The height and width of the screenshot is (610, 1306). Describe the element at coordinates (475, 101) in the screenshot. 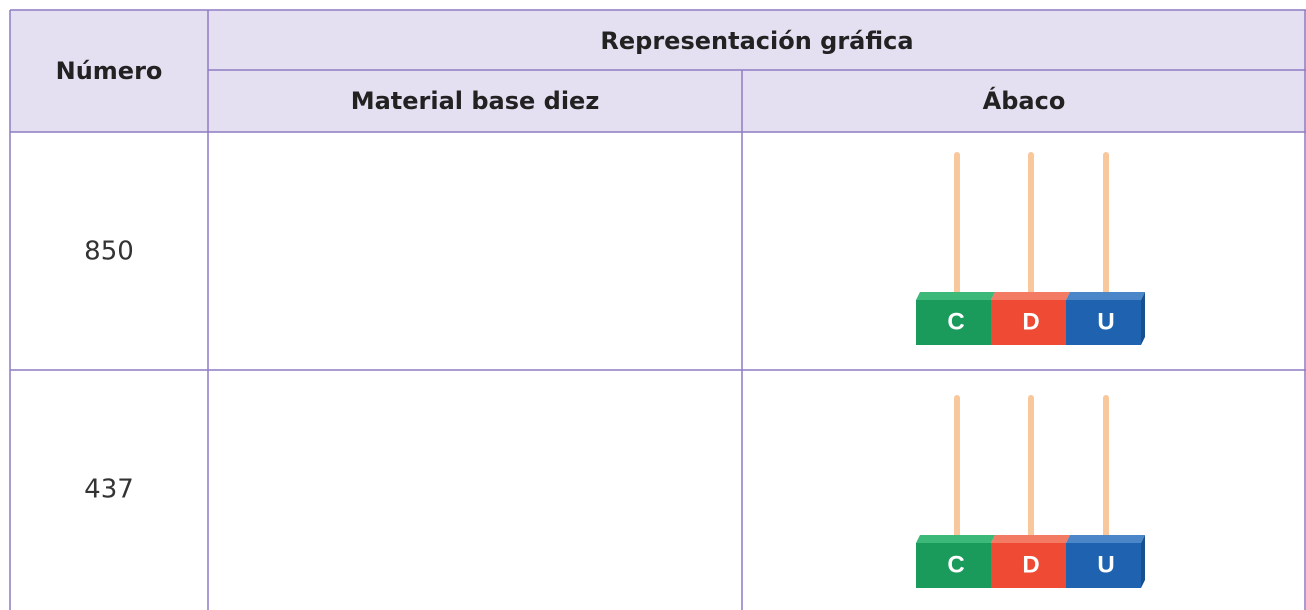

I see `header-material: Material base diez` at that location.